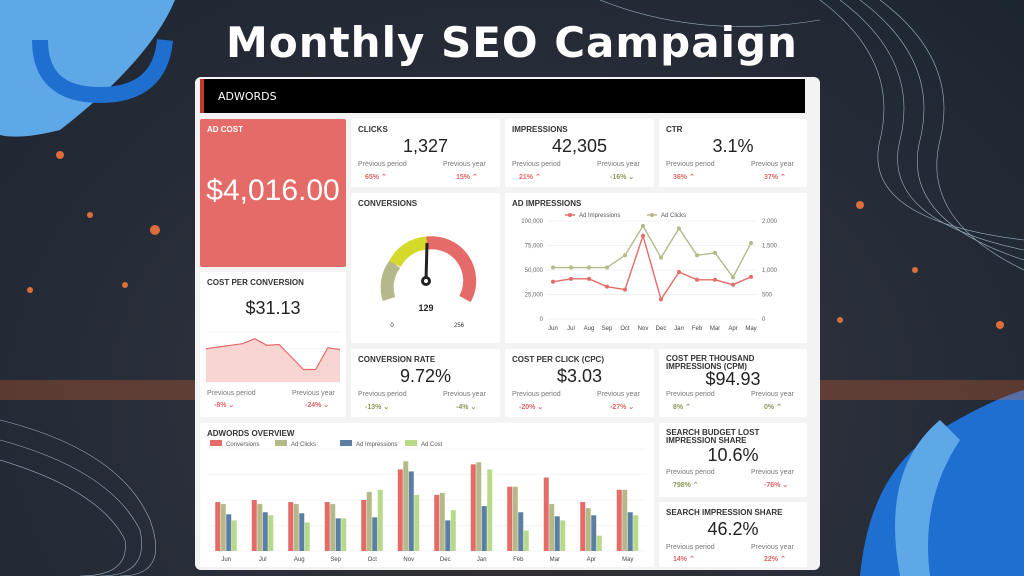 The width and height of the screenshot is (1024, 576). Describe the element at coordinates (273, 308) in the screenshot. I see `cost-per-conversion-value: $31.13` at that location.